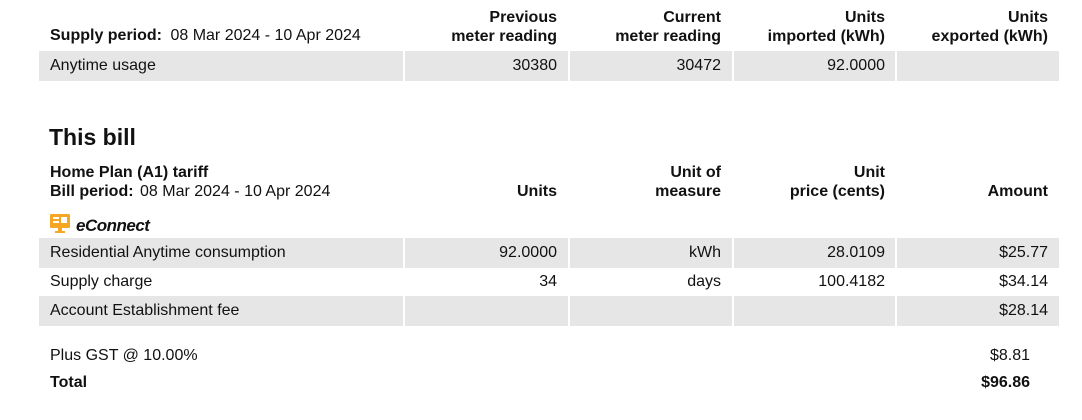 This screenshot has height=420, width=1082. I want to click on item-amount: $25.77, so click(1023, 252).